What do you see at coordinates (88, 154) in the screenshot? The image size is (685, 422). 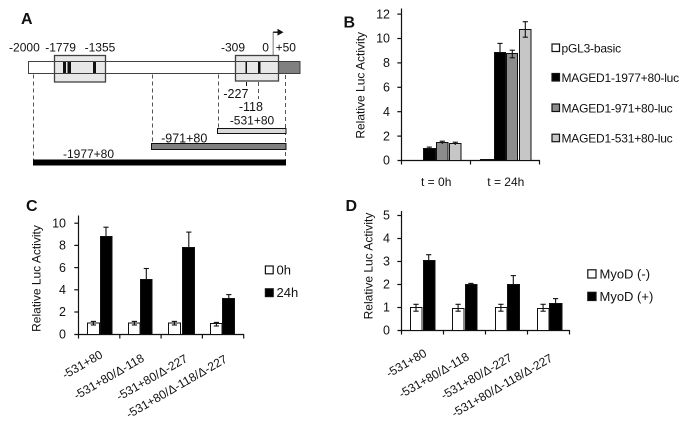 I see `svg-text: -1977+80` at bounding box center [88, 154].